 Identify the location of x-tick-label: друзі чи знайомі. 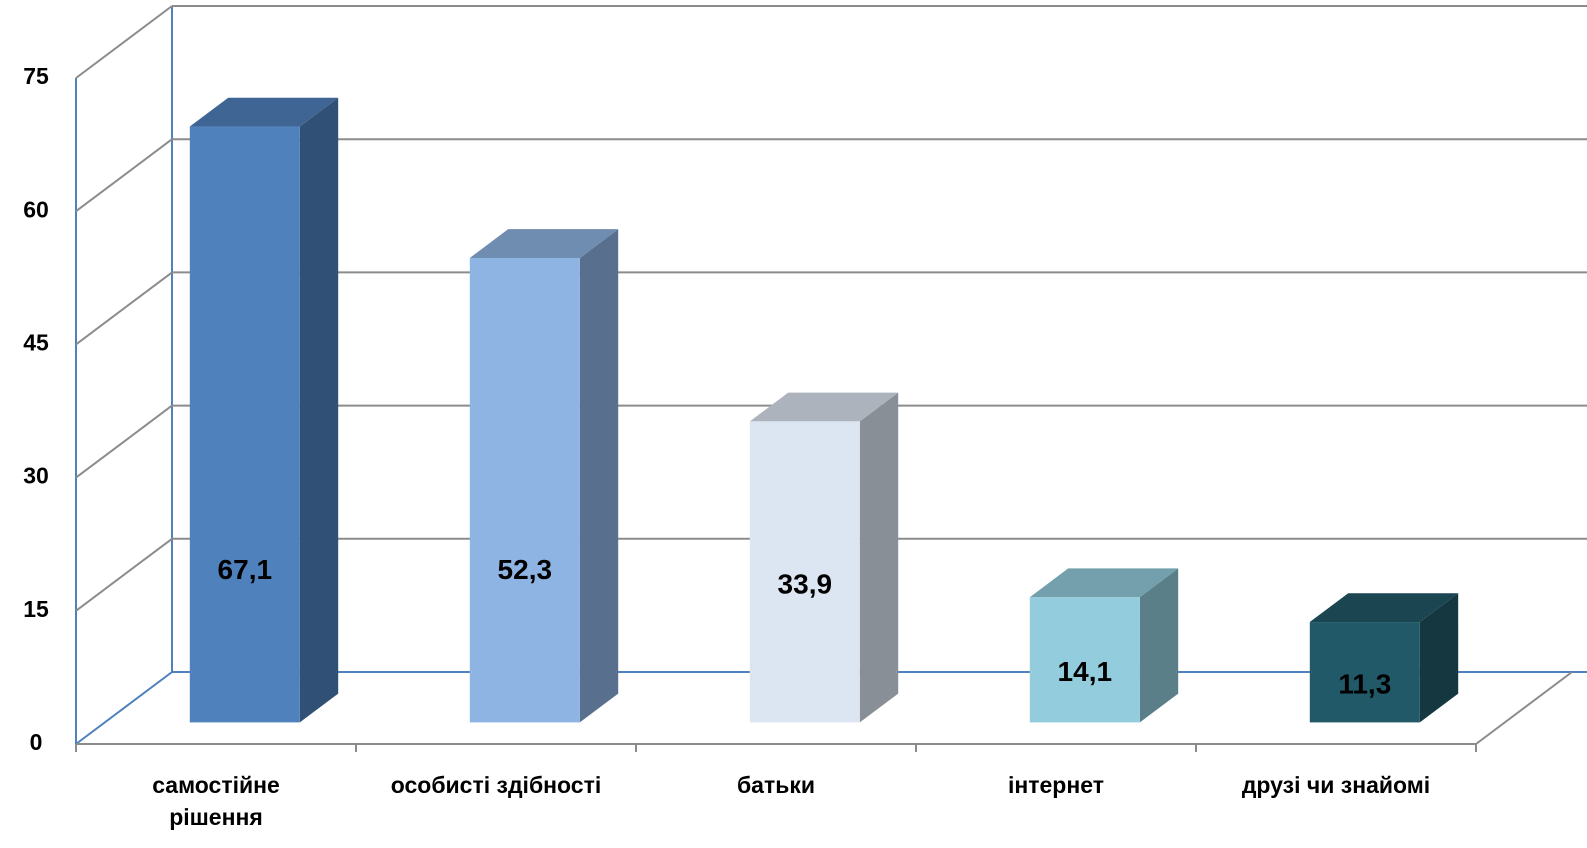
(1336, 785).